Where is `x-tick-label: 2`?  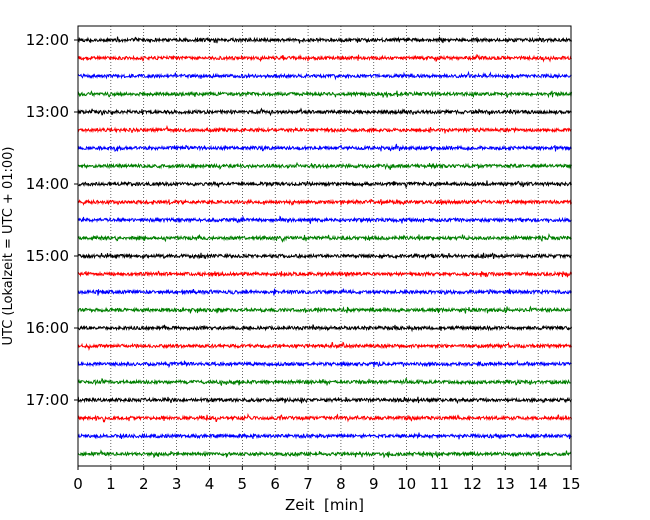 x-tick-label: 2 is located at coordinates (144, 484).